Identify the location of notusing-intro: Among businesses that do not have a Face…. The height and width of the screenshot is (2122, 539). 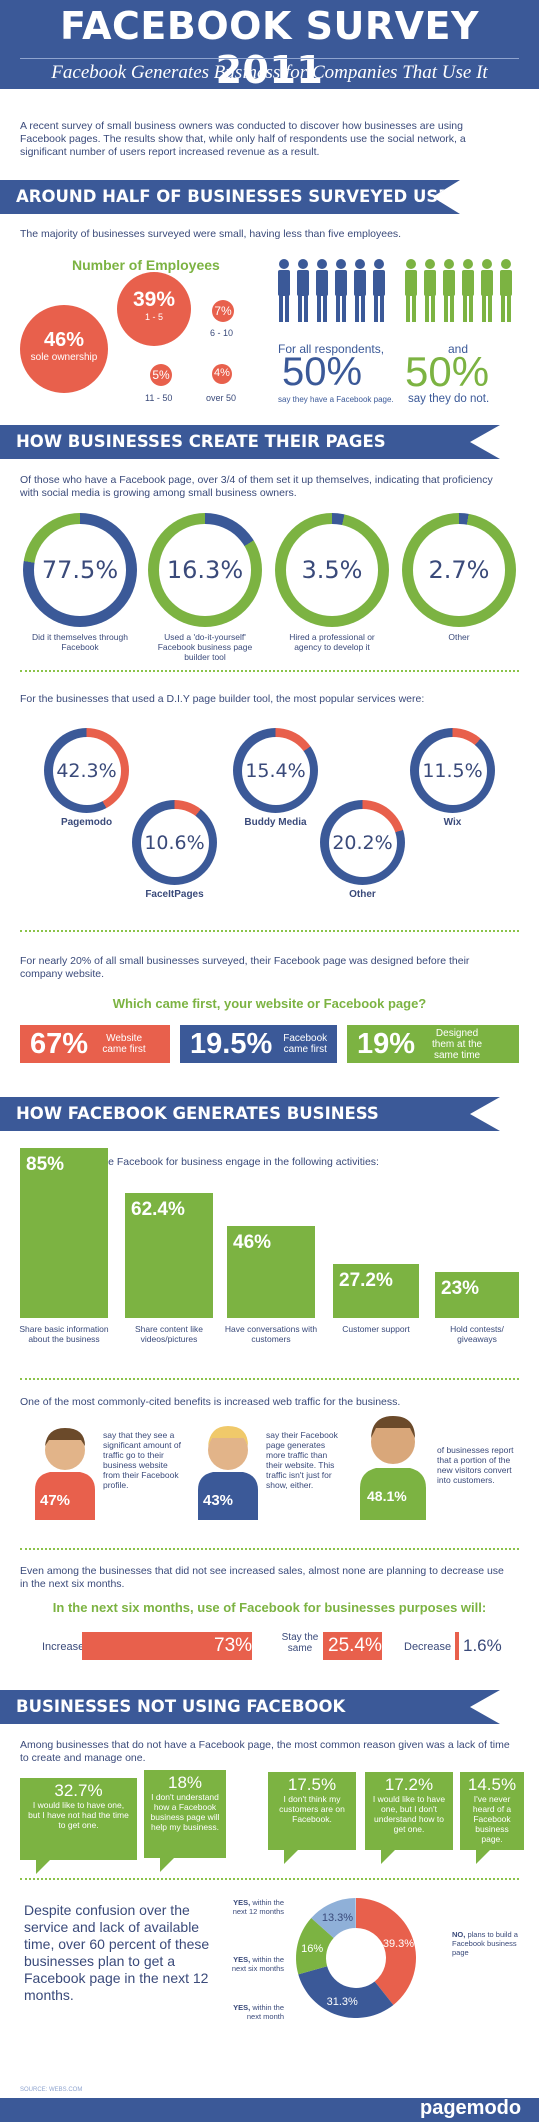
(265, 1751).